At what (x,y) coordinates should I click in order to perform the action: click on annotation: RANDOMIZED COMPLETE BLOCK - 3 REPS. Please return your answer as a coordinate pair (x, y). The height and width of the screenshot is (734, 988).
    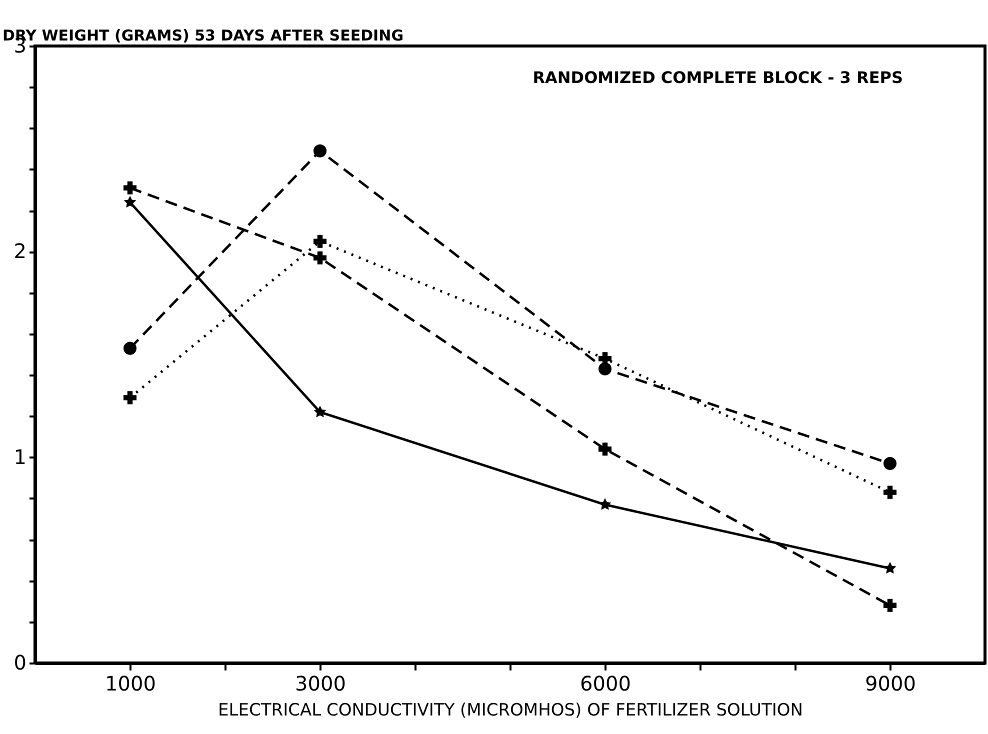
    Looking at the image, I should click on (717, 77).